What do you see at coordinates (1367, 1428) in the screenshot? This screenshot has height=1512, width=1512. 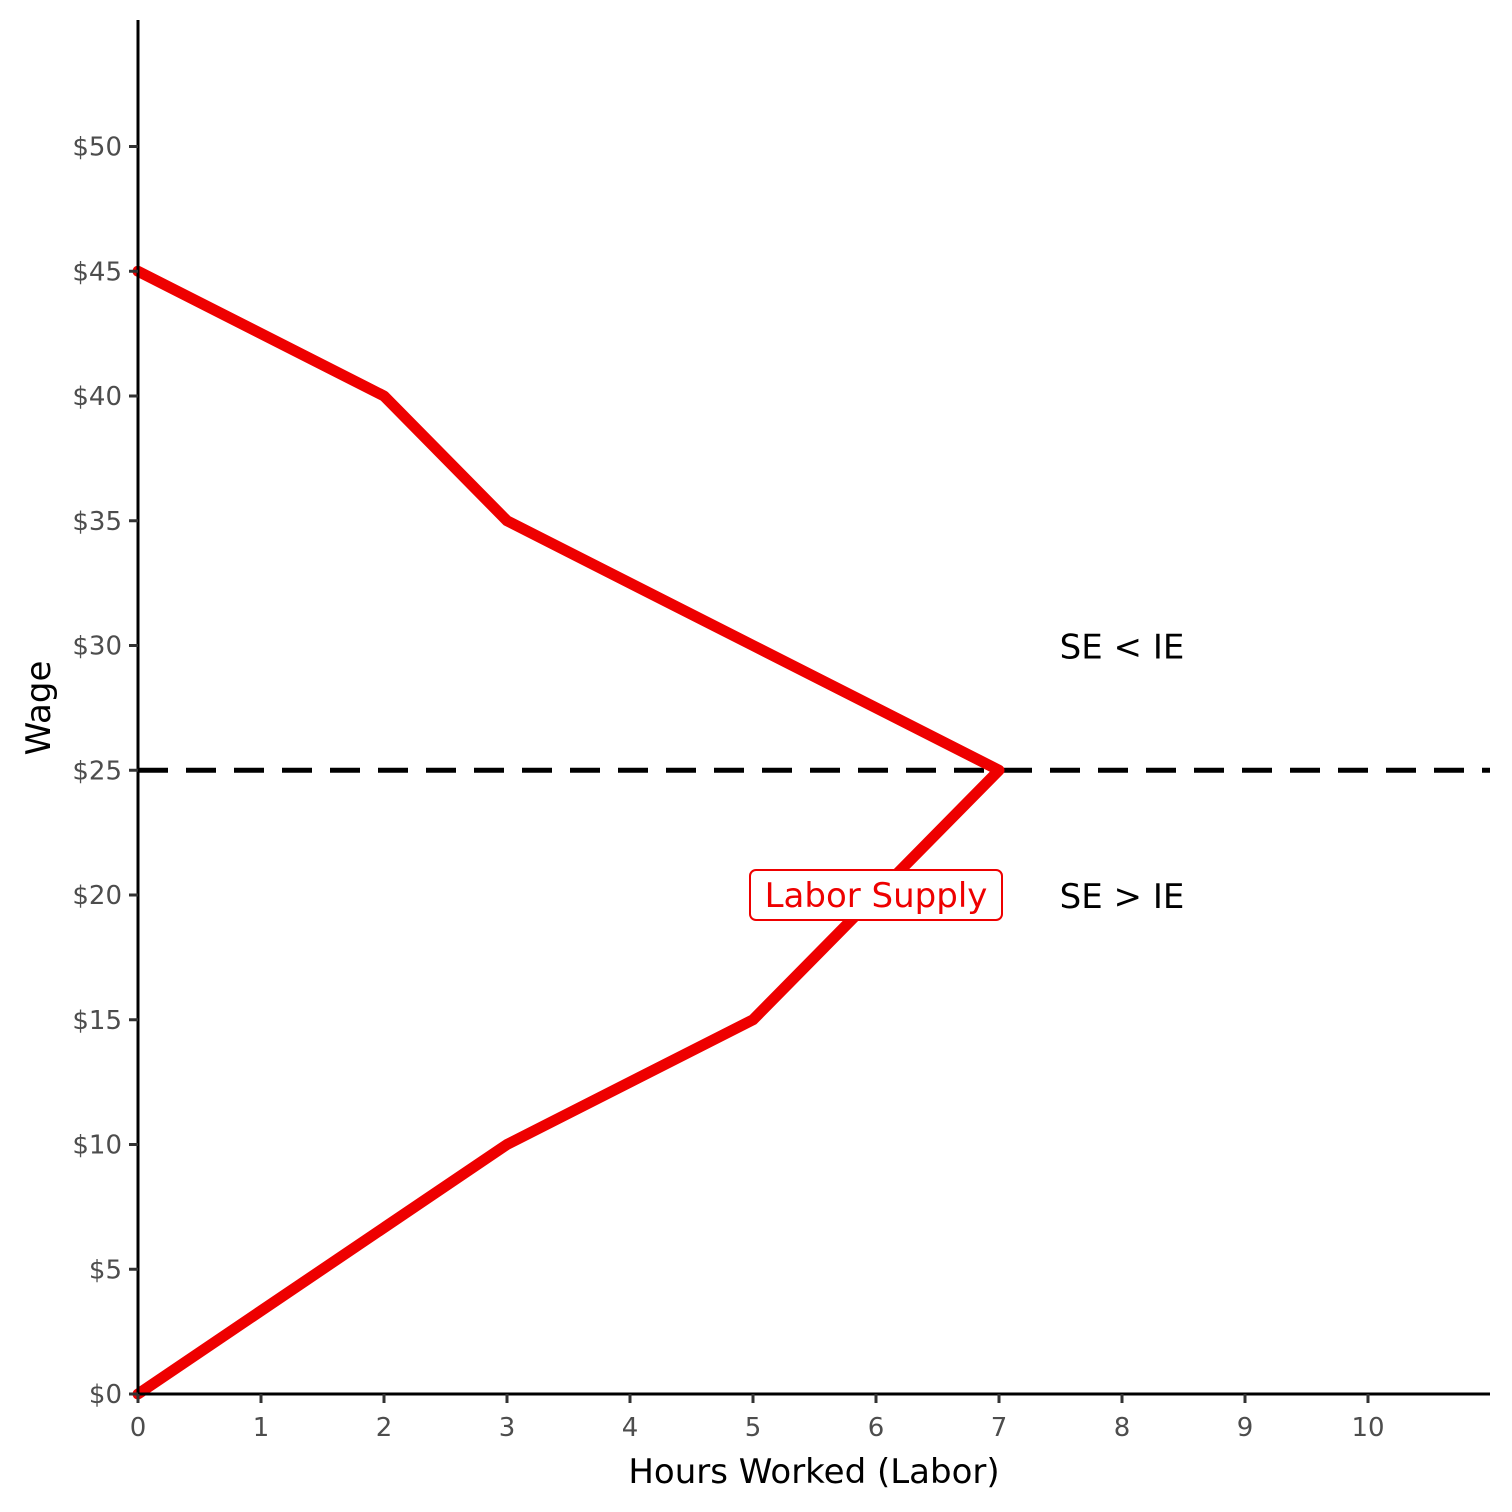 I see `x-tick-label-10: 10` at bounding box center [1367, 1428].